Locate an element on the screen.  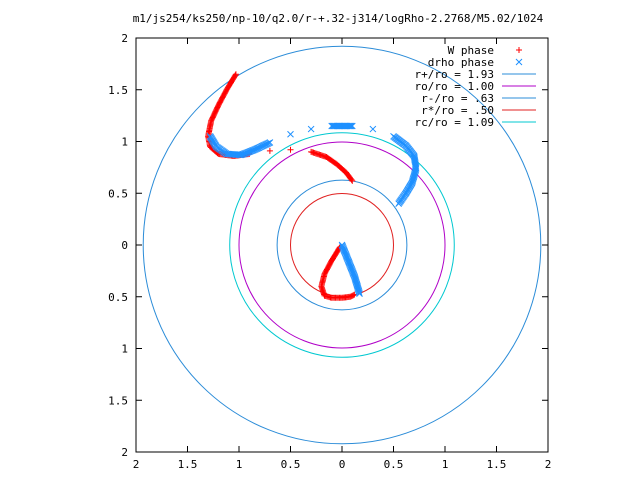
legend-label: ro/ro = 1.00 is located at coordinates (454, 86).